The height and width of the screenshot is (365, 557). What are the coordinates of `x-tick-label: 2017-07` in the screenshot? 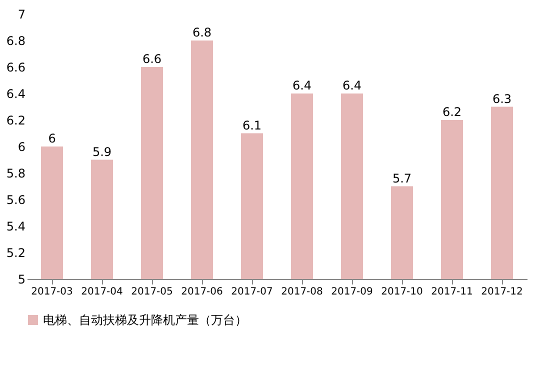 It's located at (252, 292).